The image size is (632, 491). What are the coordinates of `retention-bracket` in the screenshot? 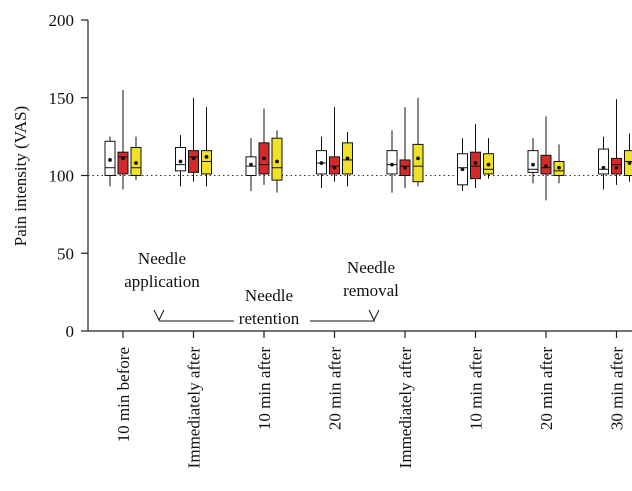 It's located at (266, 315).